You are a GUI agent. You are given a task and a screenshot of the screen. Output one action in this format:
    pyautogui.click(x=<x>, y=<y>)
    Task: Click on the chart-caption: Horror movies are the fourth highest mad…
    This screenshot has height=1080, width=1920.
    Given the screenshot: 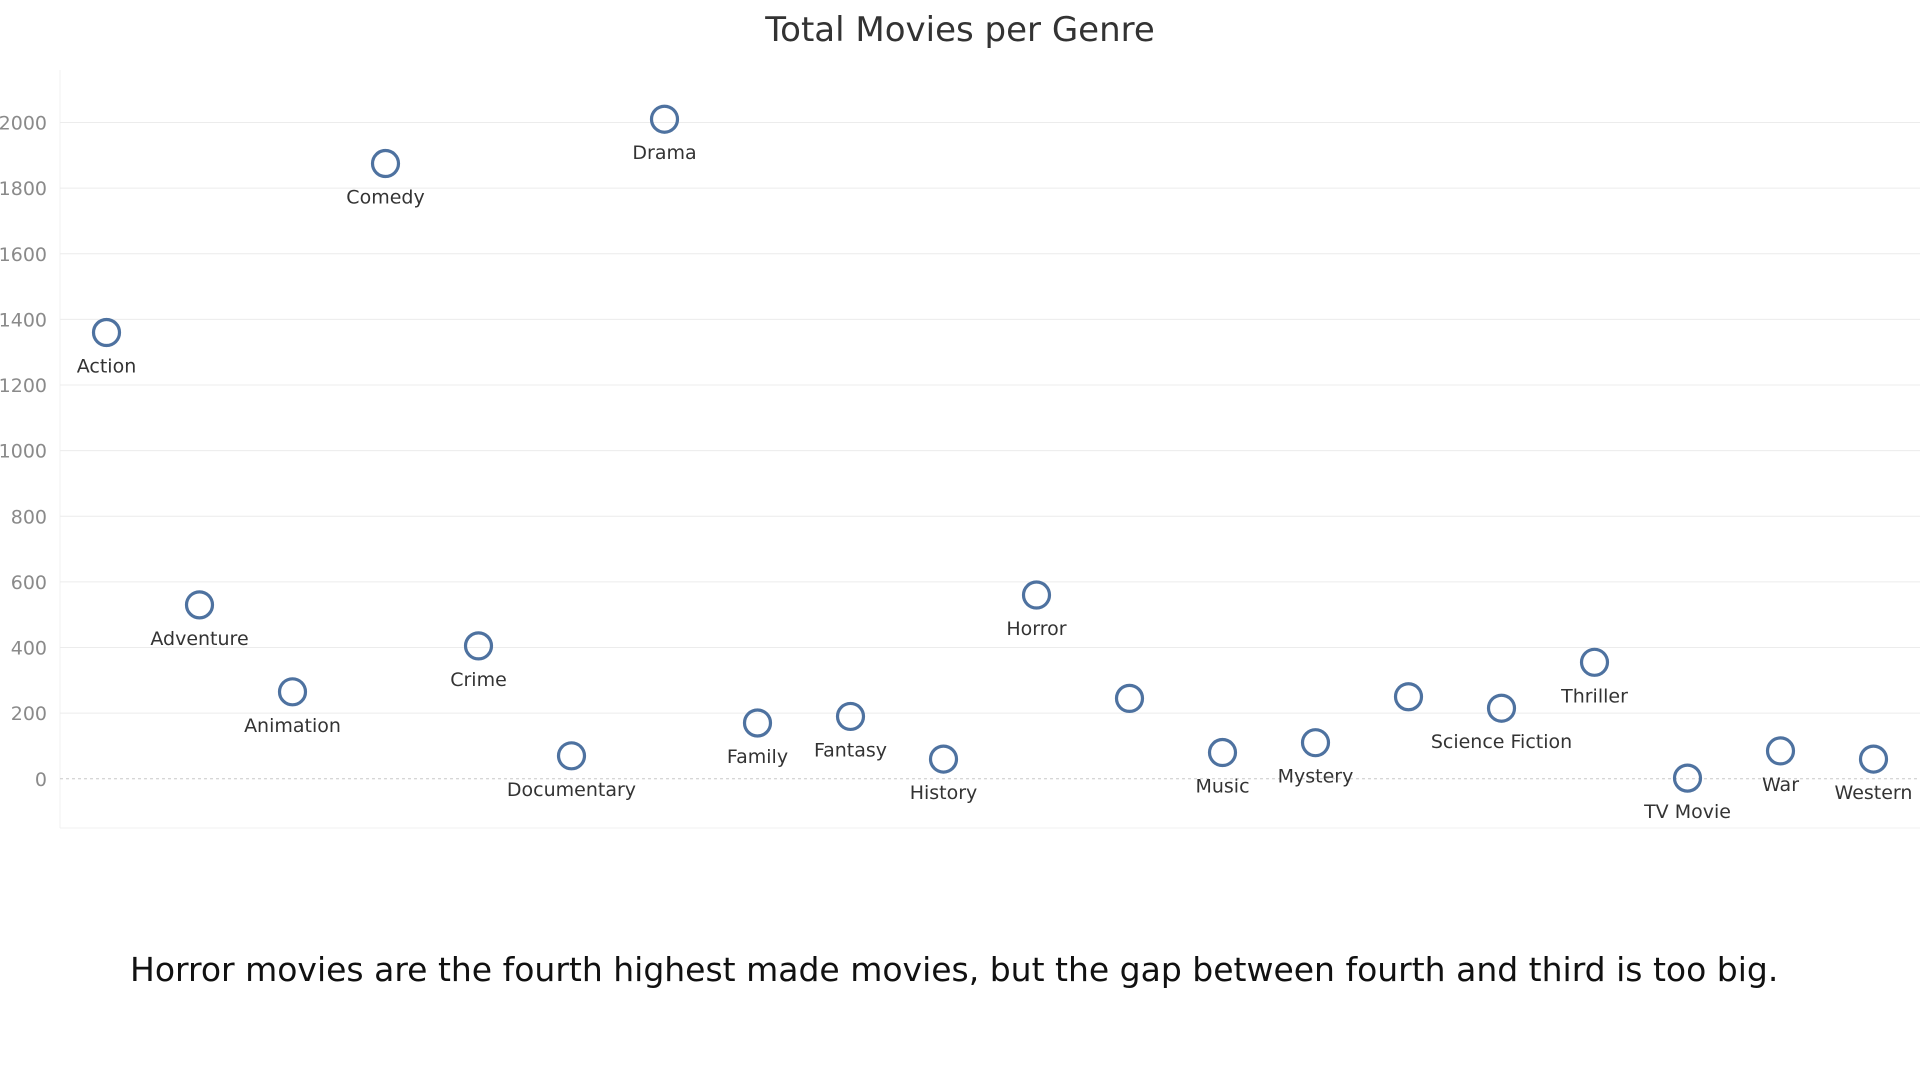 What is the action you would take?
    pyautogui.click(x=954, y=969)
    